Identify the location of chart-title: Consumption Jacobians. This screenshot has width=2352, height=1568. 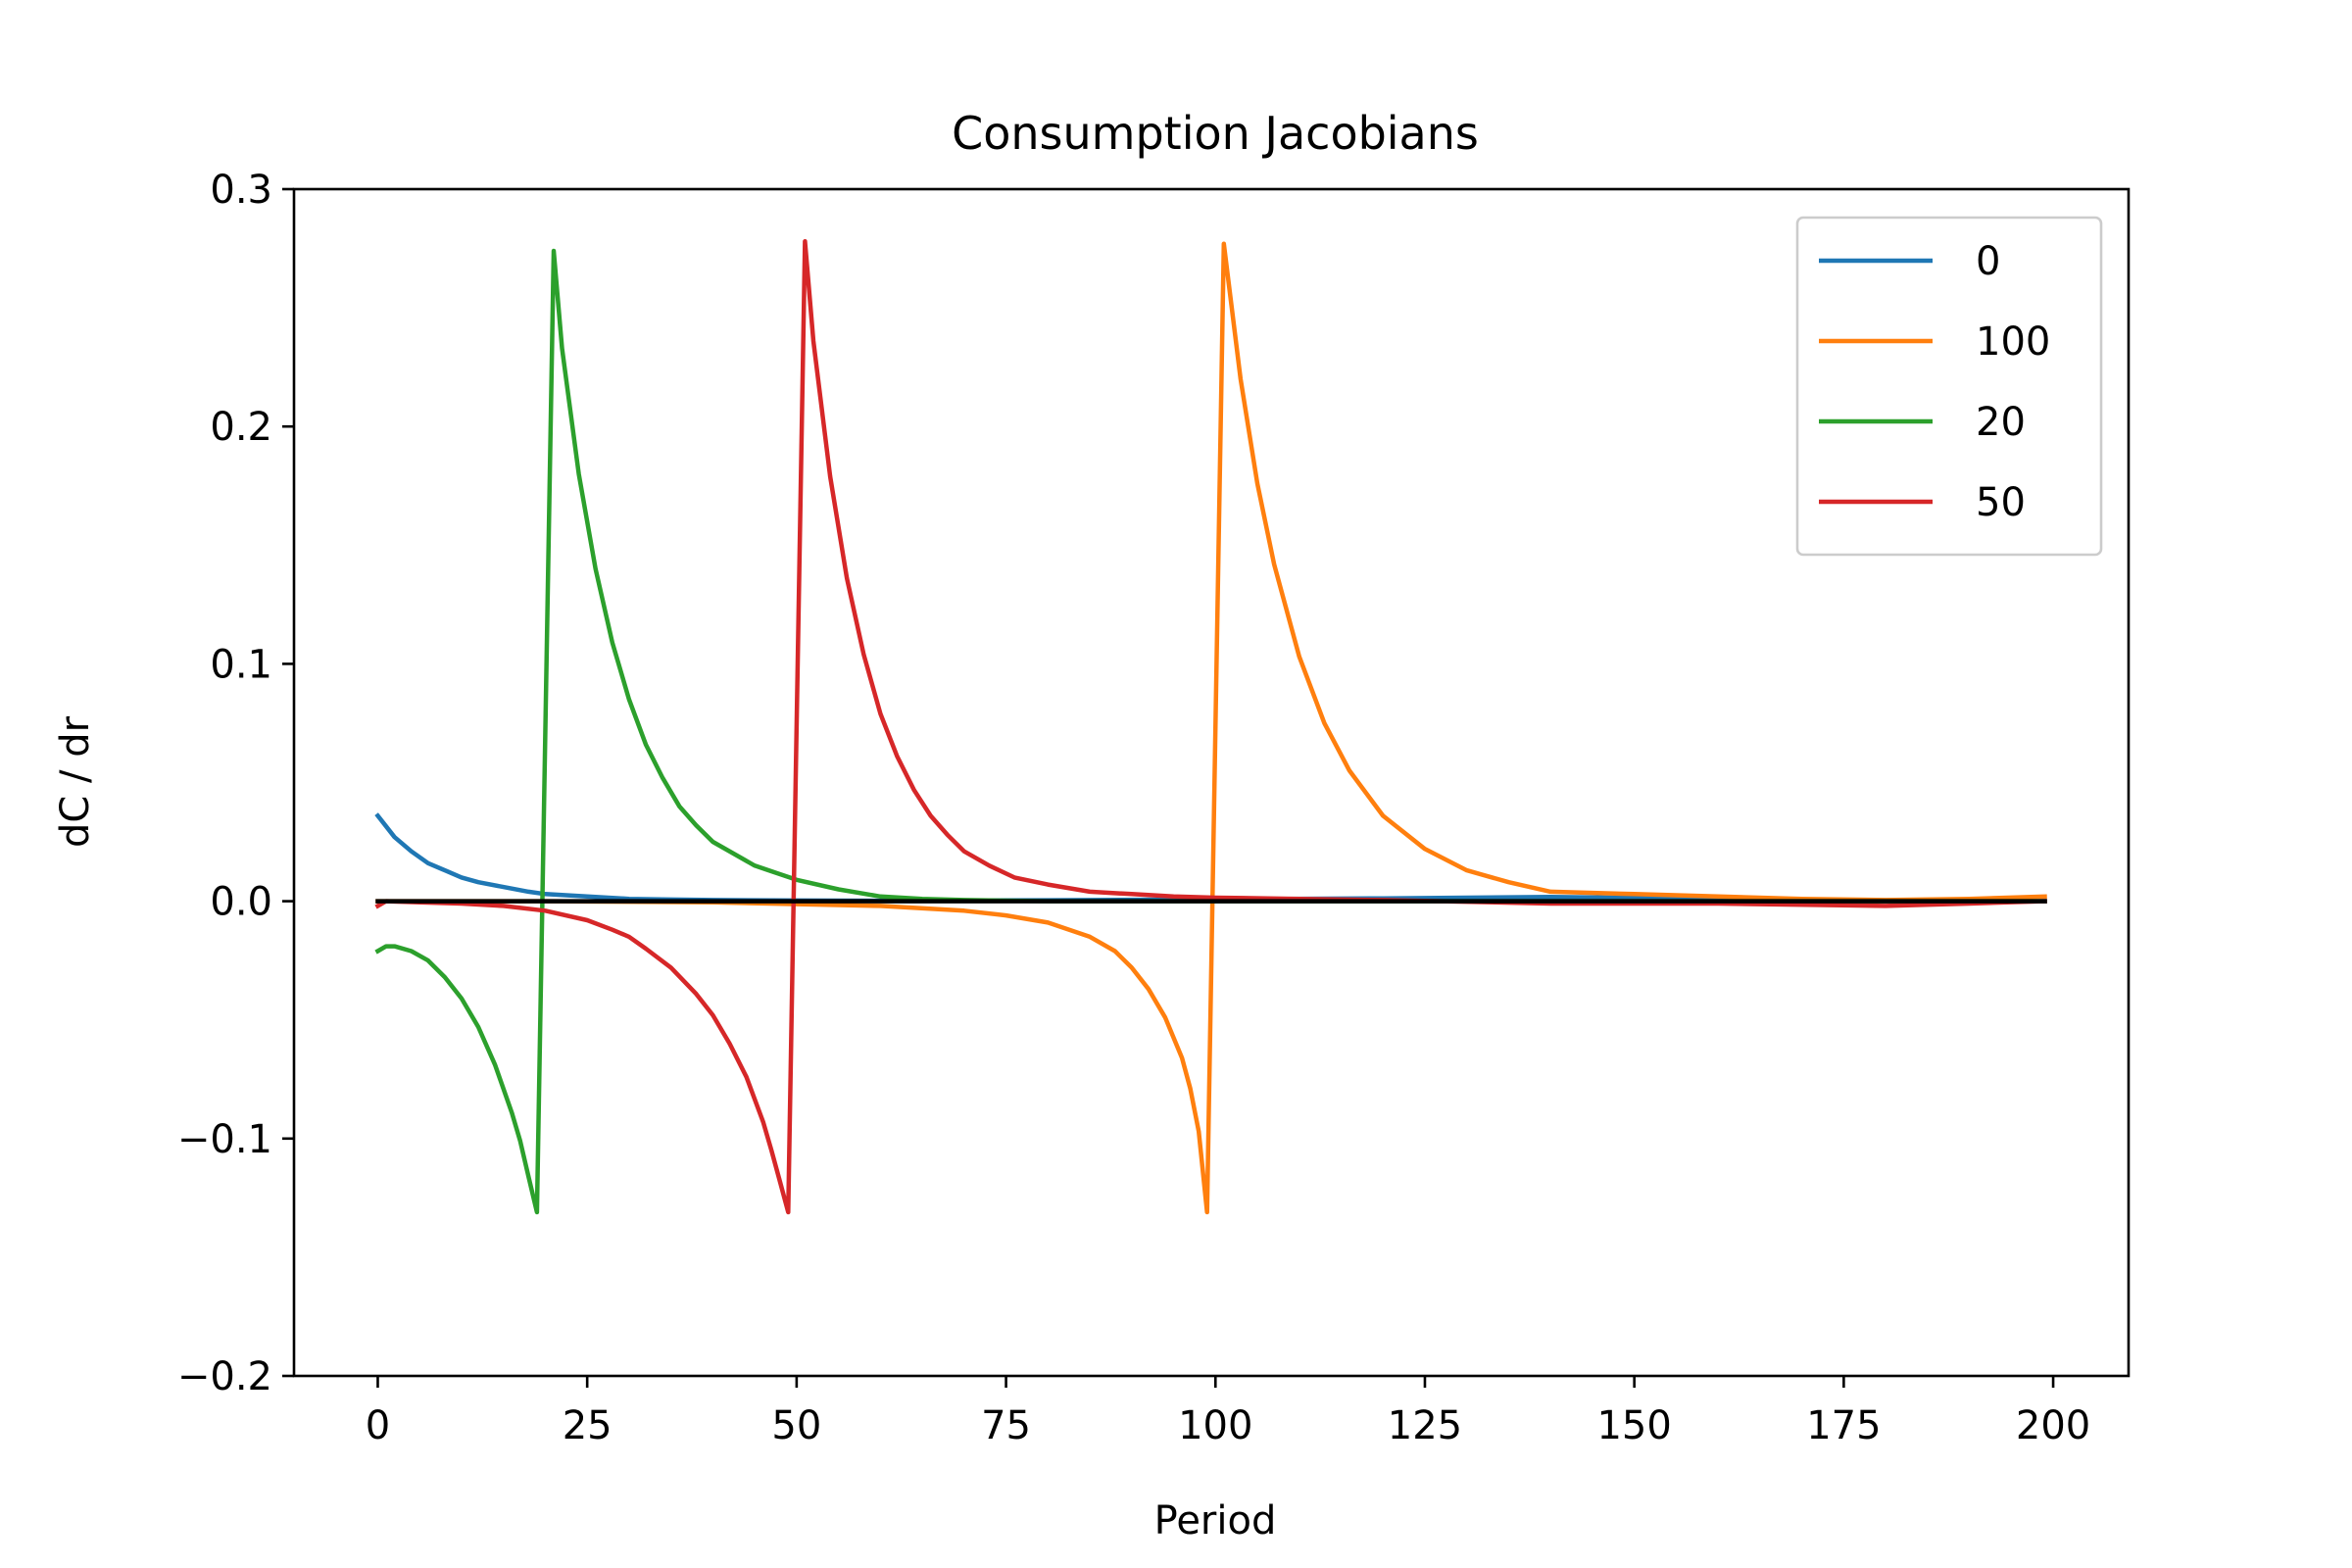
(1215, 133).